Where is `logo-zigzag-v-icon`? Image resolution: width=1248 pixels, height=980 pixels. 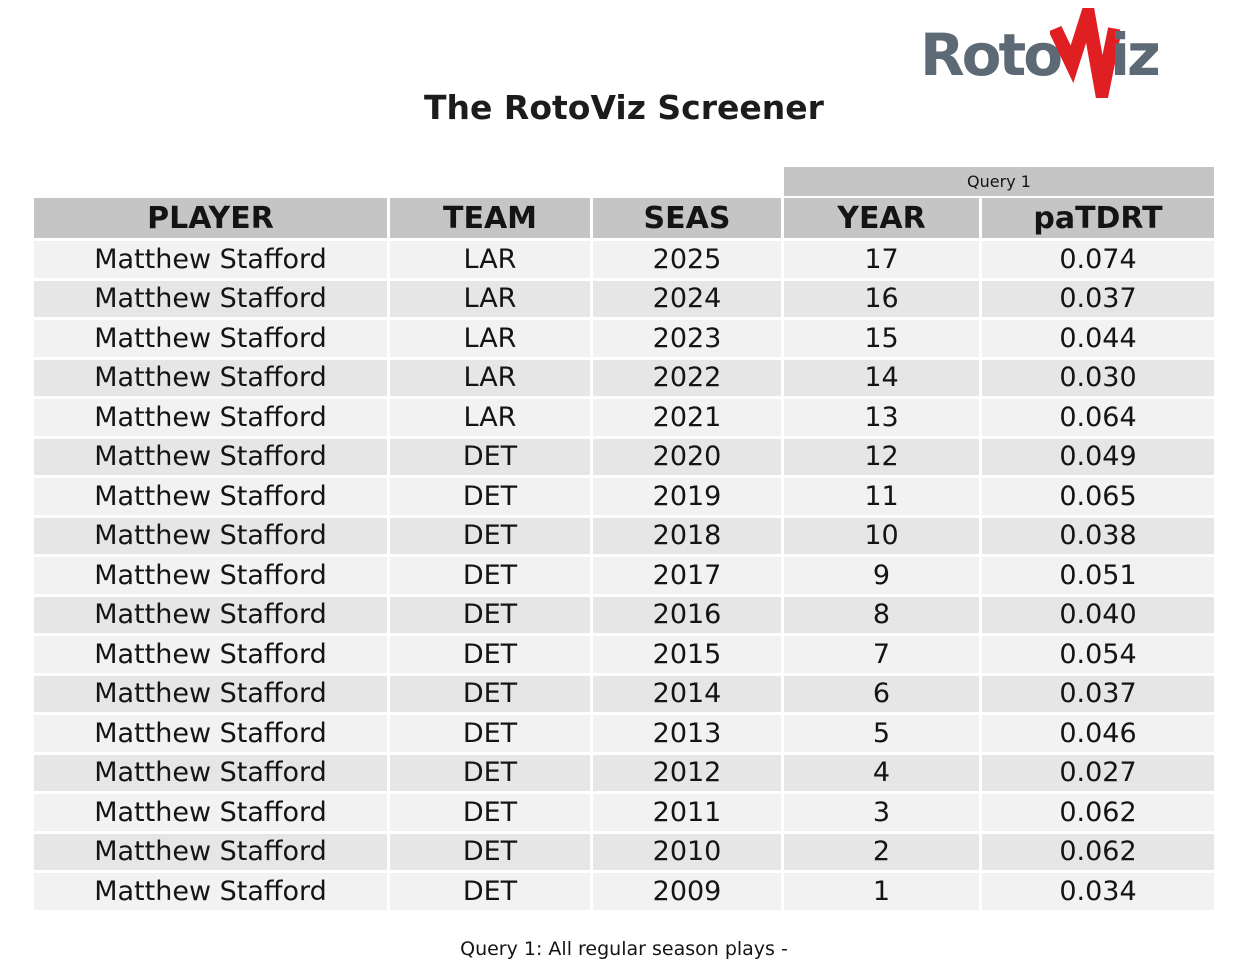 logo-zigzag-v-icon is located at coordinates (1085, 53).